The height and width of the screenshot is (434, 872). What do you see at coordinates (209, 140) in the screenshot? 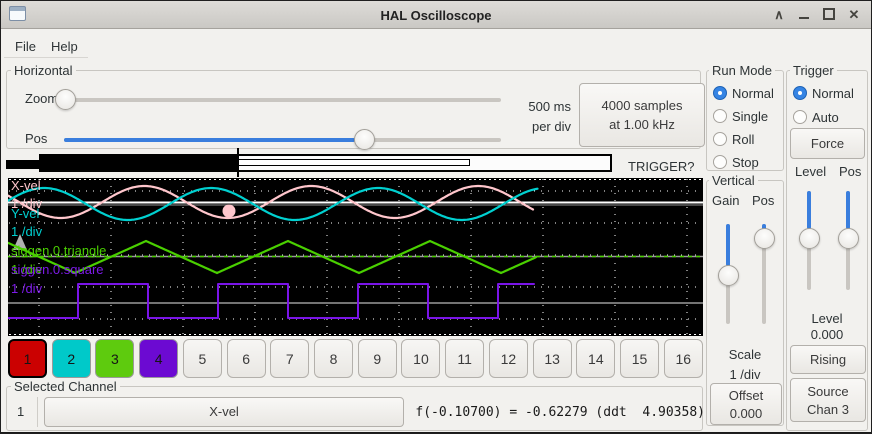
I see `pos-slider-fill` at bounding box center [209, 140].